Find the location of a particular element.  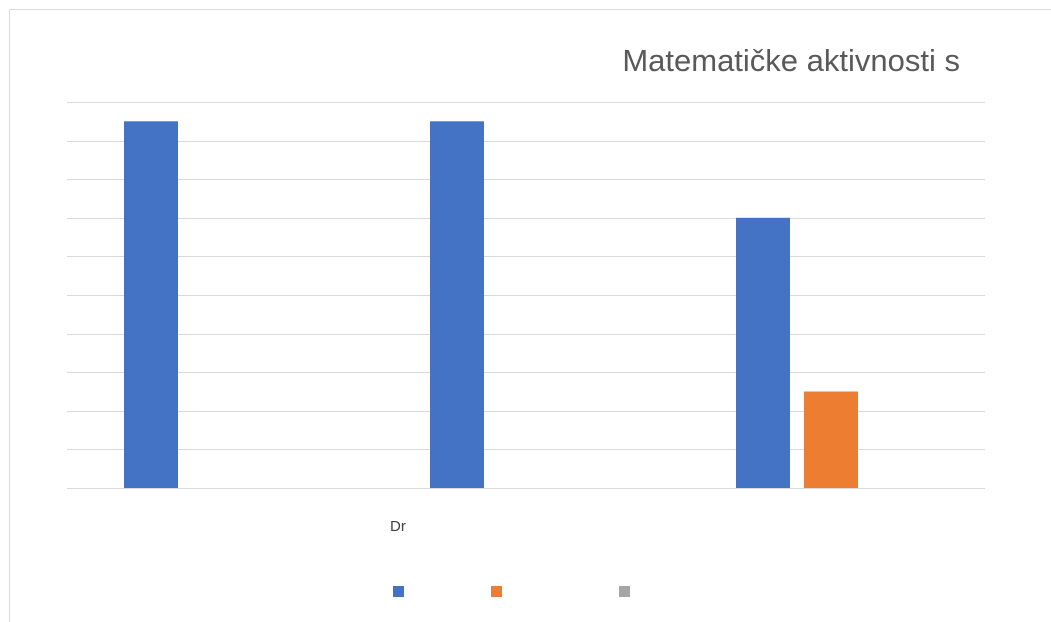

chart-title: Matematičke aktivnosti s is located at coordinates (791, 60).